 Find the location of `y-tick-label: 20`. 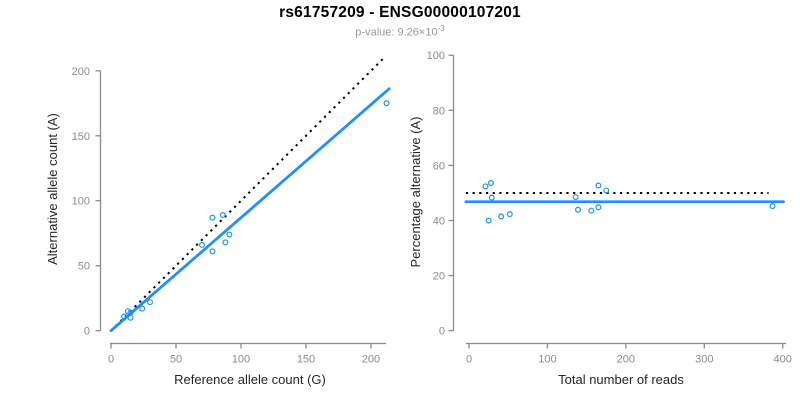

y-tick-label: 20 is located at coordinates (439, 277).